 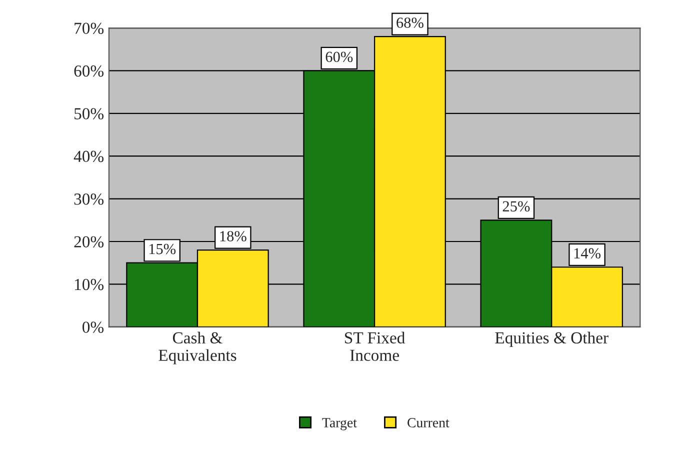 What do you see at coordinates (551, 339) in the screenshot?
I see `x-tick-label: Equities & Other` at bounding box center [551, 339].